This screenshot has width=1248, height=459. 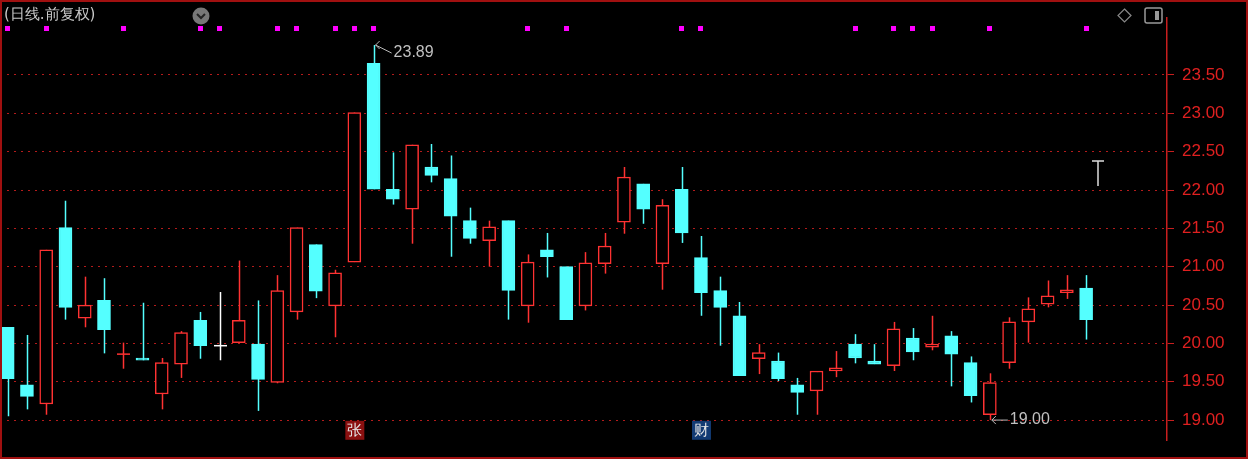 I want to click on y-tick-label: 22.00, so click(x=1203, y=189).